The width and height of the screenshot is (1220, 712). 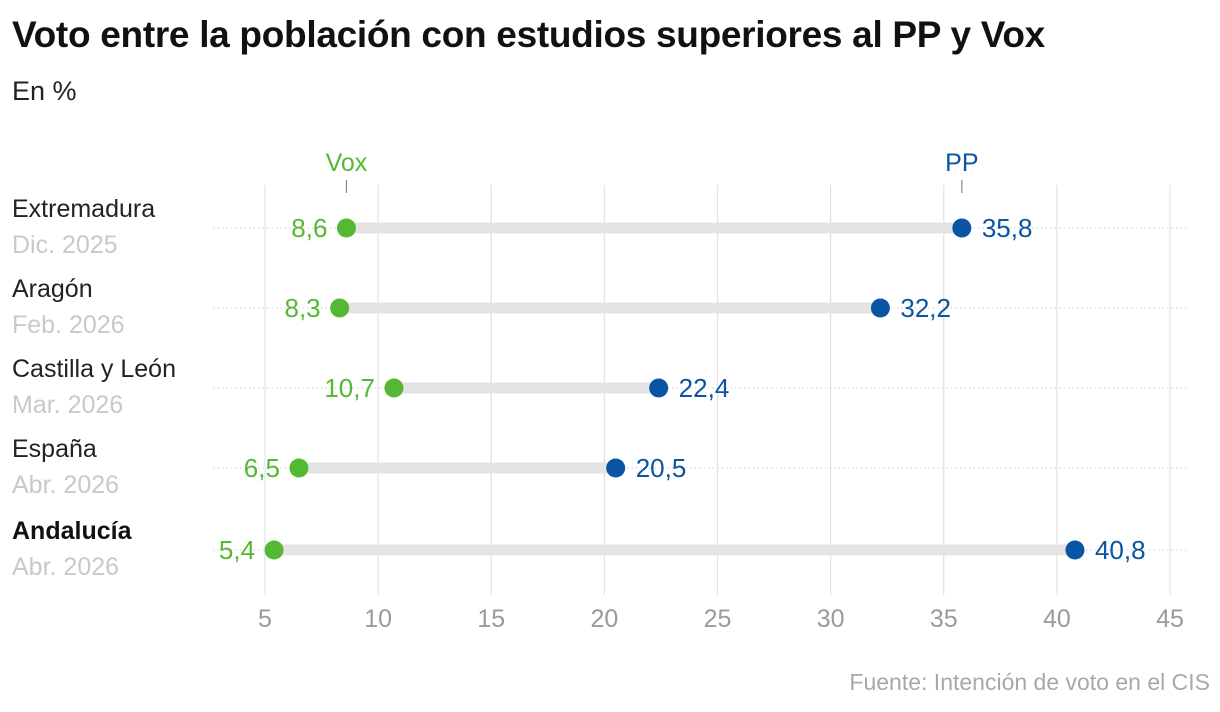 What do you see at coordinates (961, 163) in the screenshot?
I see `pp-series-label: PP` at bounding box center [961, 163].